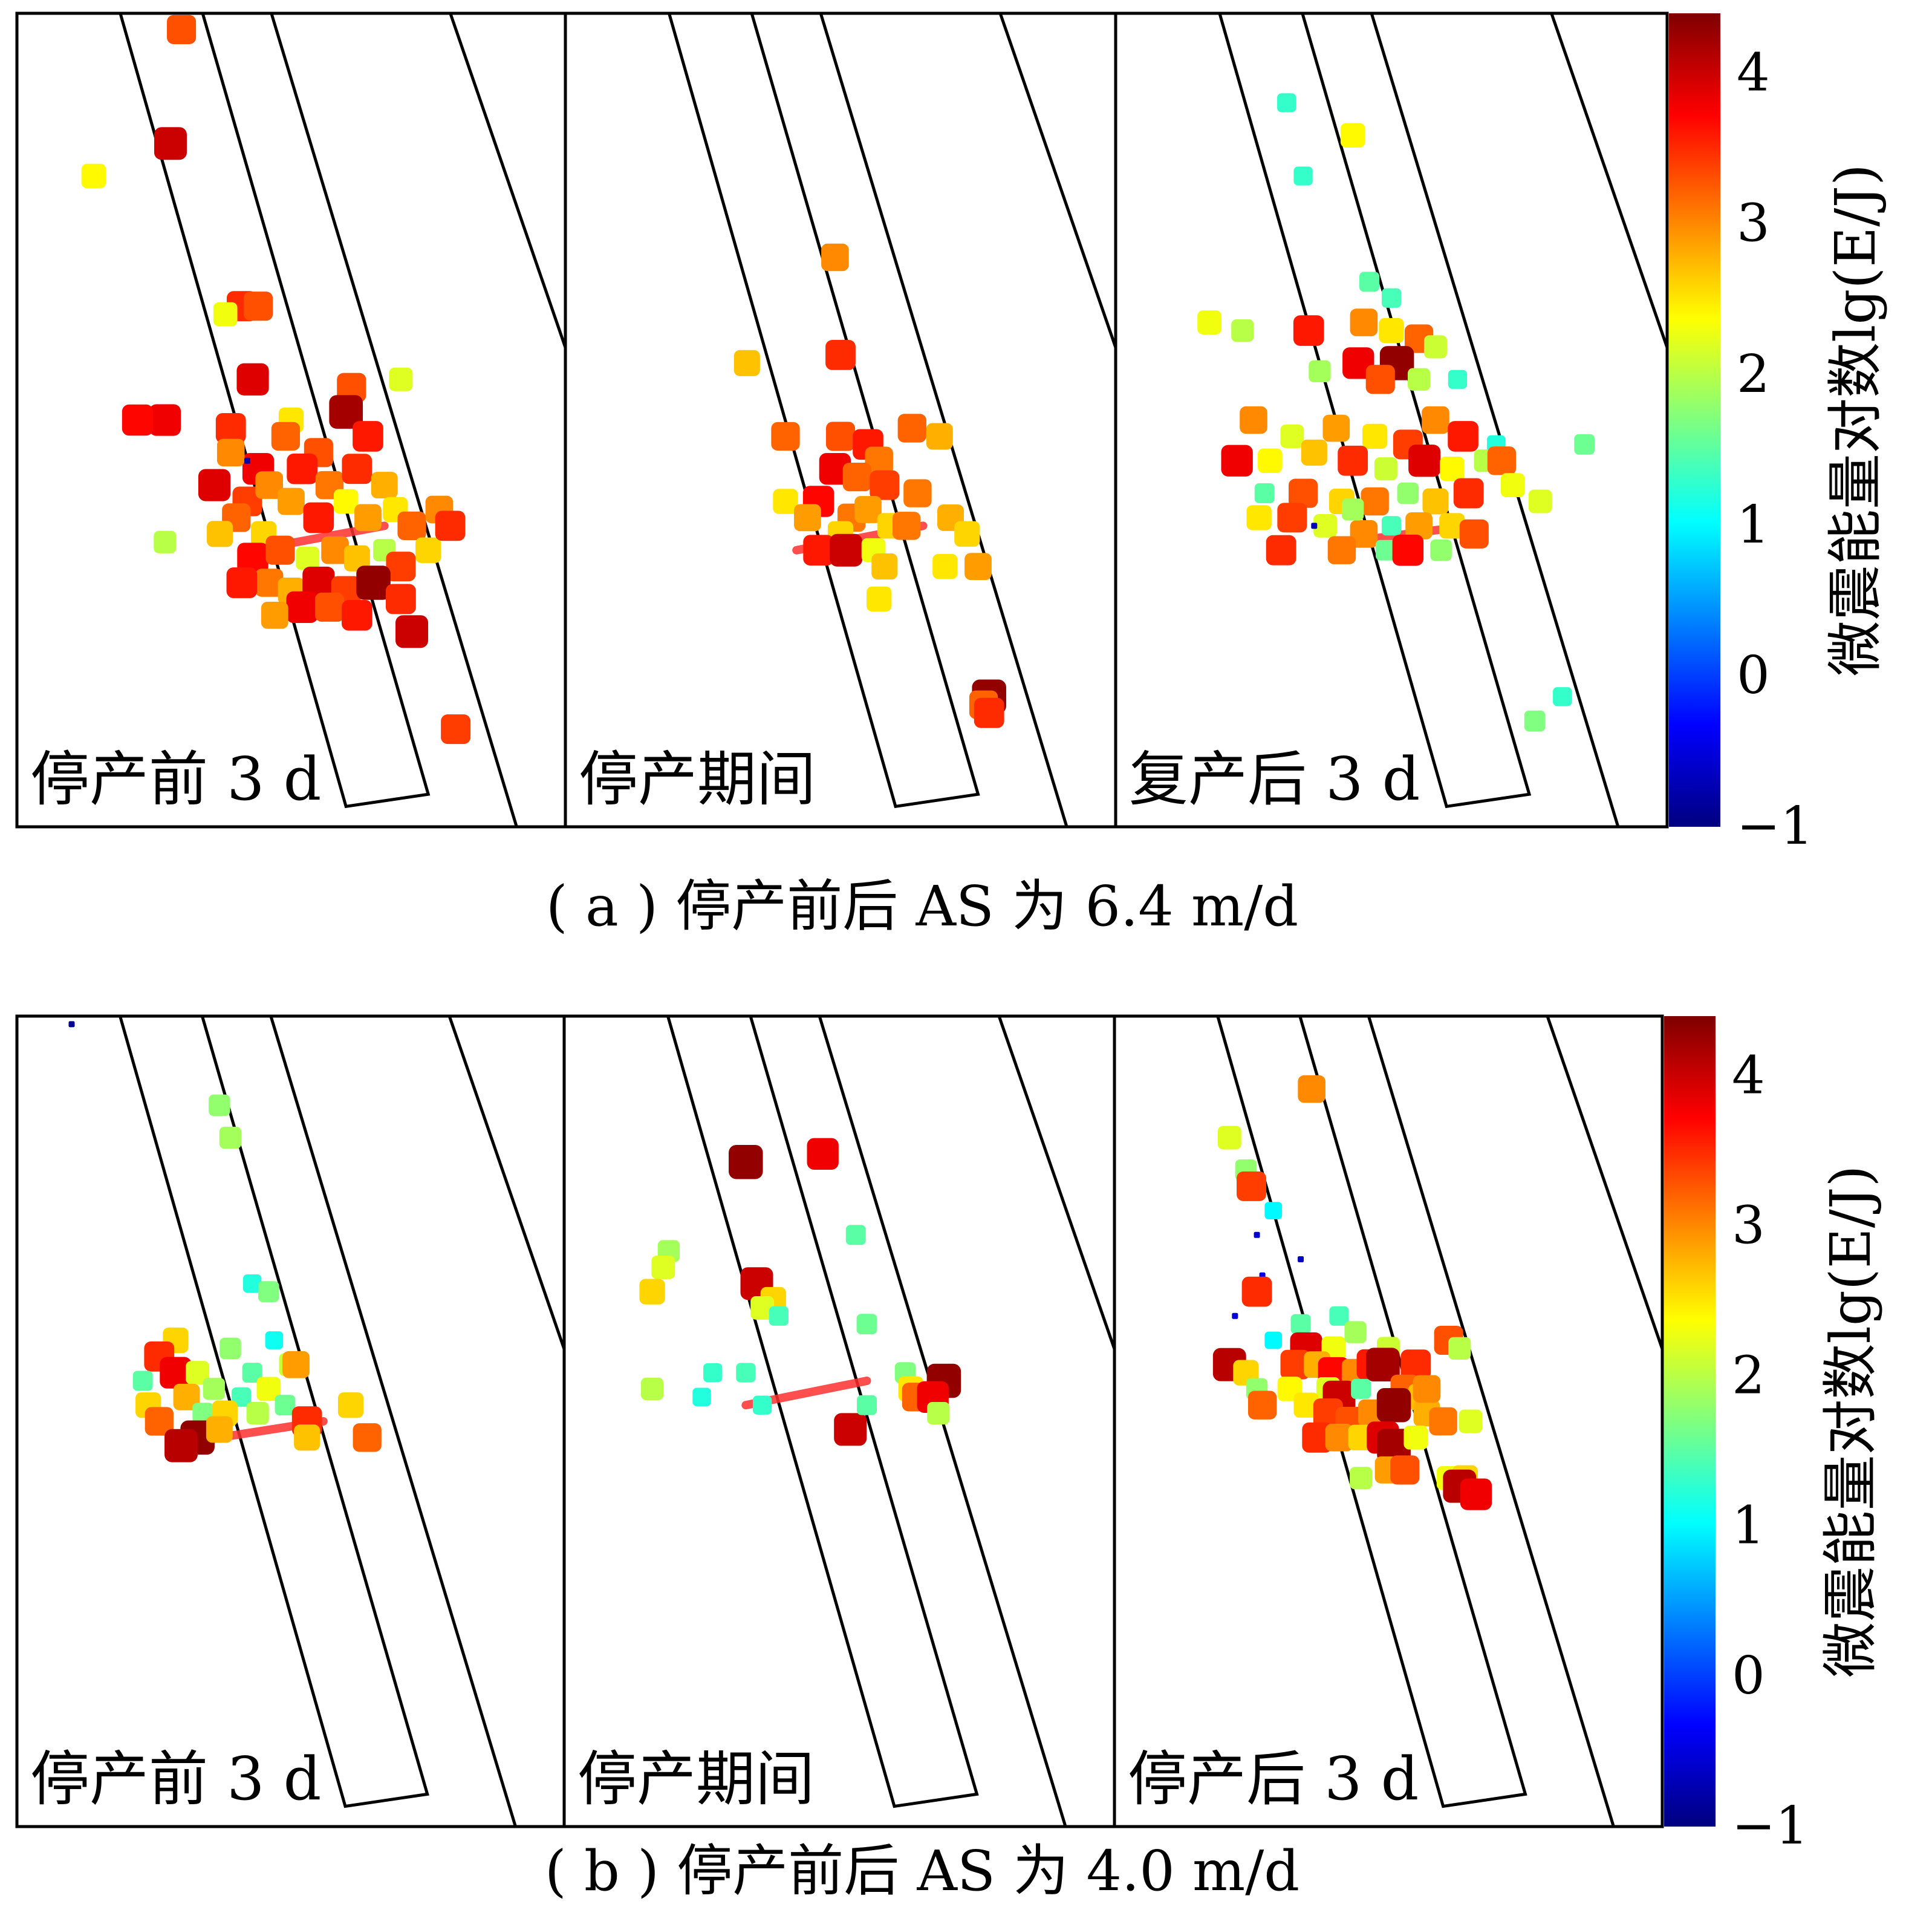  What do you see at coordinates (1609, 183) in the screenshot?
I see `roadway-line` at bounding box center [1609, 183].